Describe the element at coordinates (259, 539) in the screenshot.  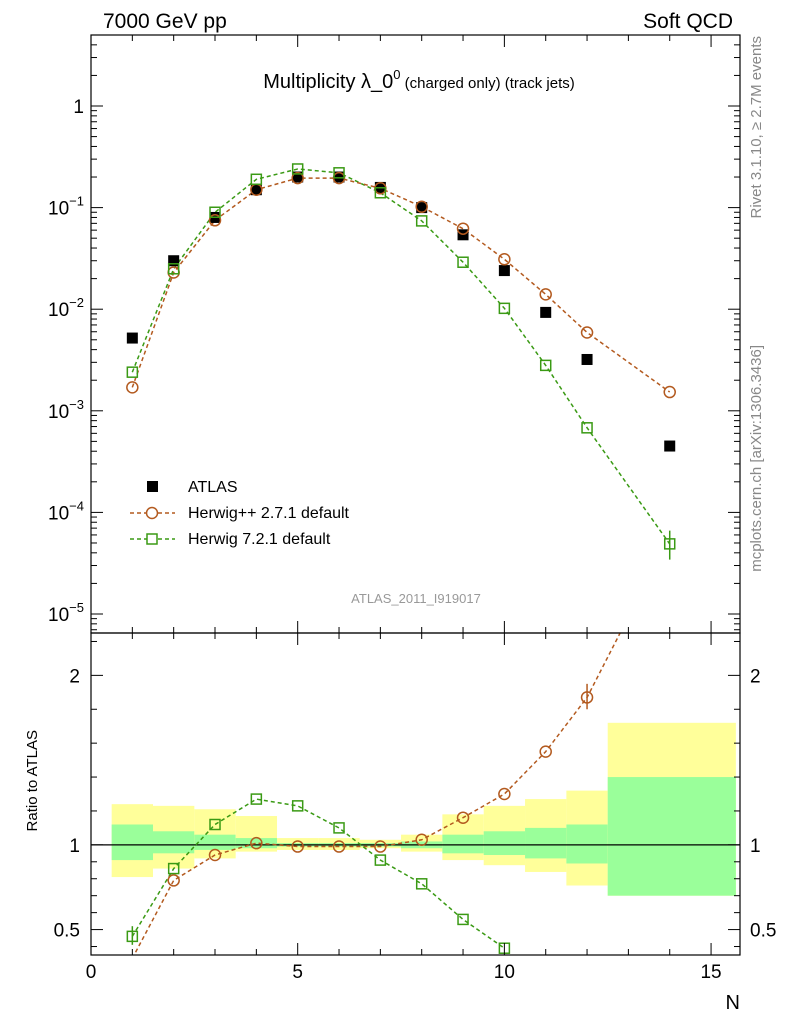
I see `legend-herwig7-label: Herwig 7.2.1 default` at that location.